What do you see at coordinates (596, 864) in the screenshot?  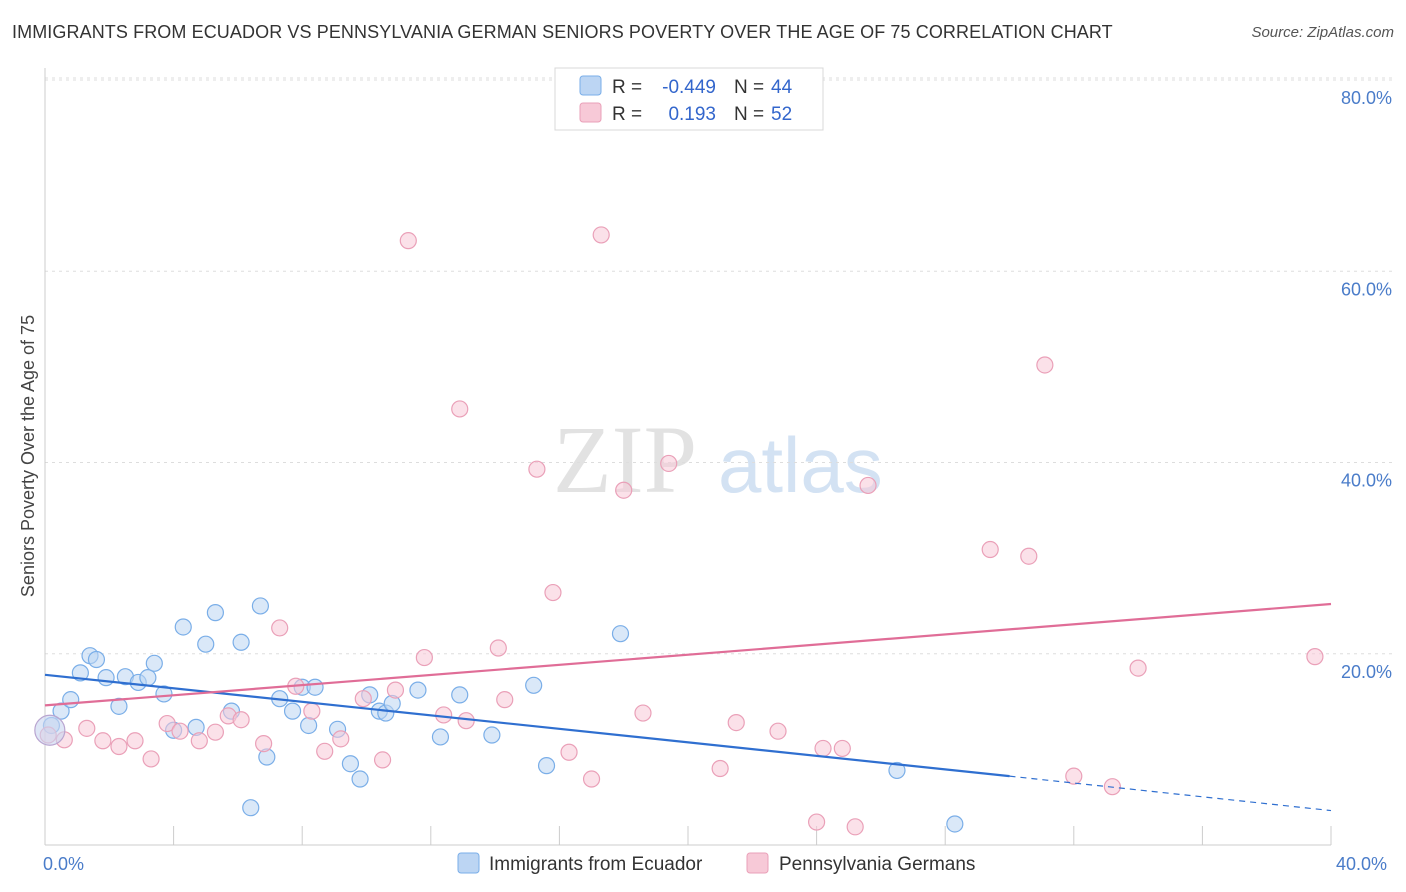 I see `bottom-legend-label-ecuador: Immigrants from Ecuador` at bounding box center [596, 864].